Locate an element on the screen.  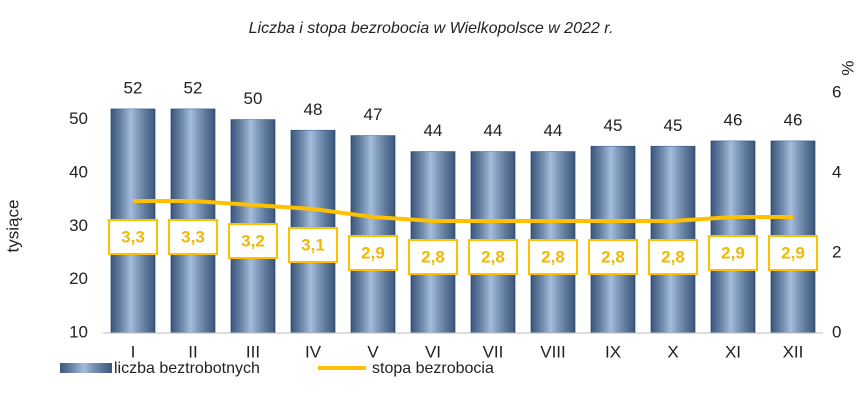
x-tick-label: XI is located at coordinates (733, 351).